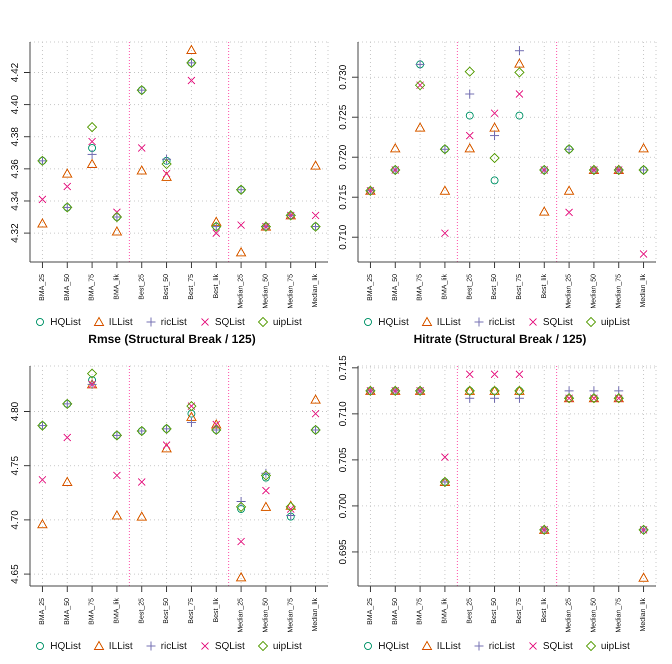 The image size is (672, 664). Describe the element at coordinates (15, 136) in the screenshot. I see `y-tick-label: 4.38` at that location.